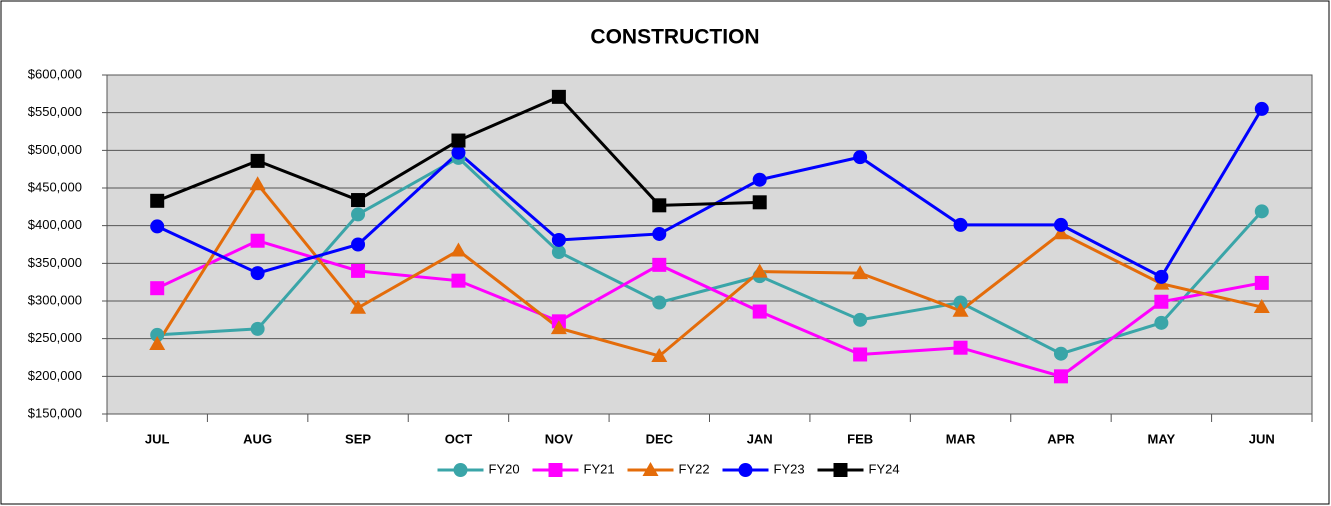  Describe the element at coordinates (55, 186) in the screenshot. I see `y-tick-label: $450,000` at that location.